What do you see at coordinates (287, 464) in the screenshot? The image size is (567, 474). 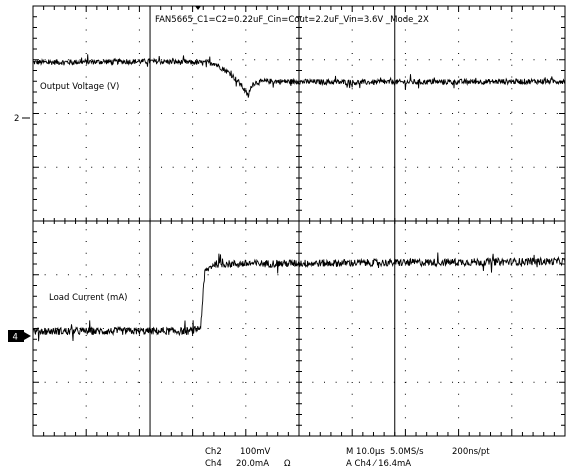 I see `ch4-coupling: Ω` at bounding box center [287, 464].